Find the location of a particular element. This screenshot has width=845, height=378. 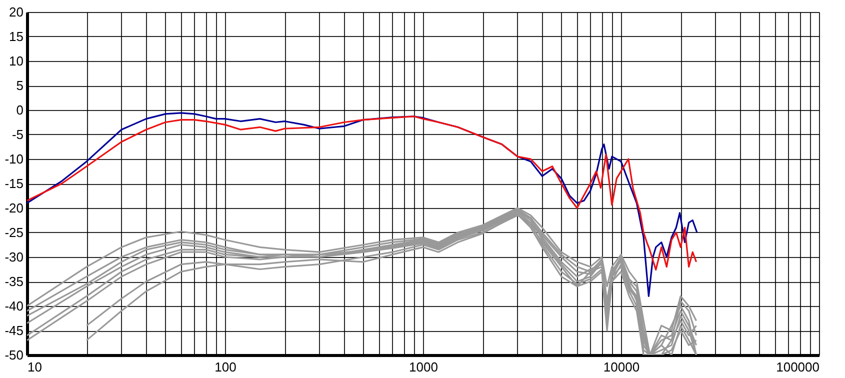

x-tick-label: 100000 is located at coordinates (798, 367).